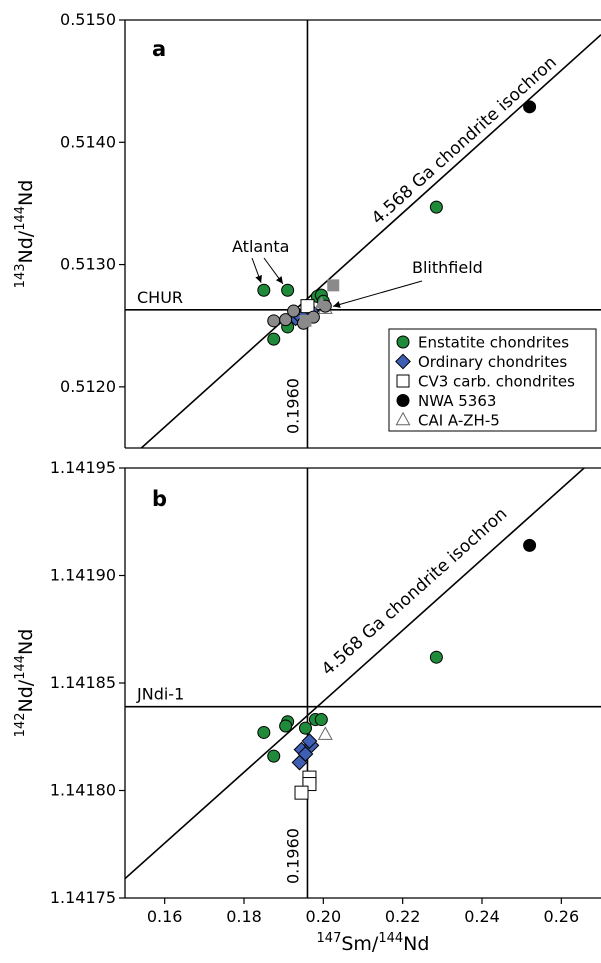 This screenshot has height=963, width=601. Describe the element at coordinates (309, 741) in the screenshot. I see `ordinary-chondrites-point` at that location.